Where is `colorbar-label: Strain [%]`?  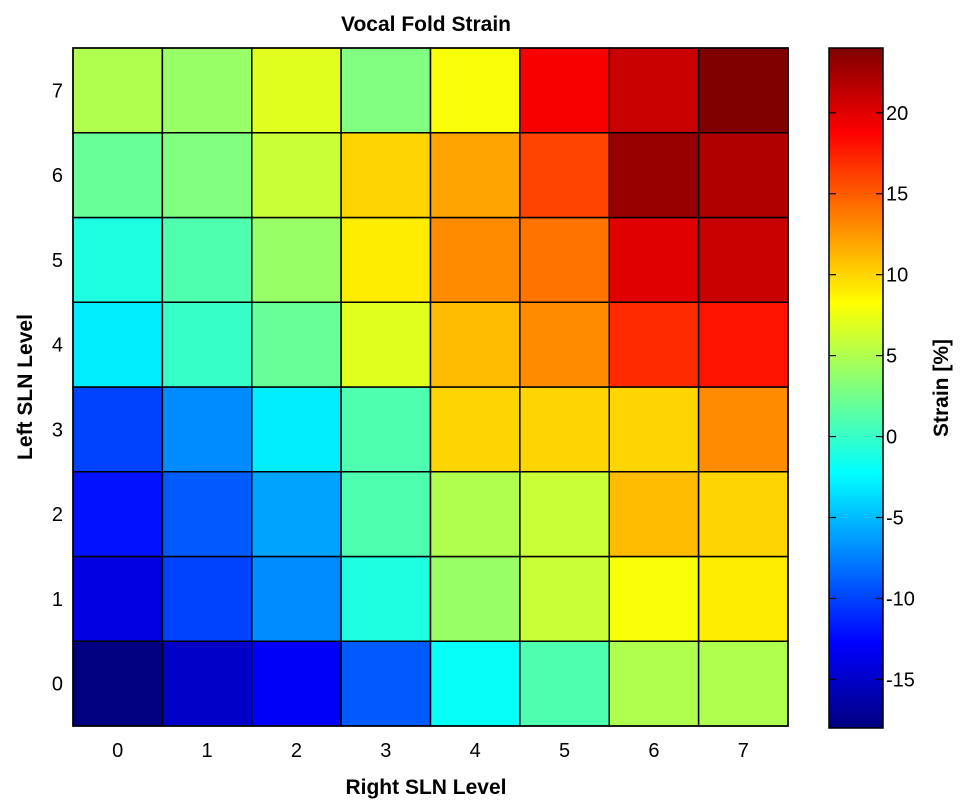 colorbar-label: Strain [%] is located at coordinates (941, 388).